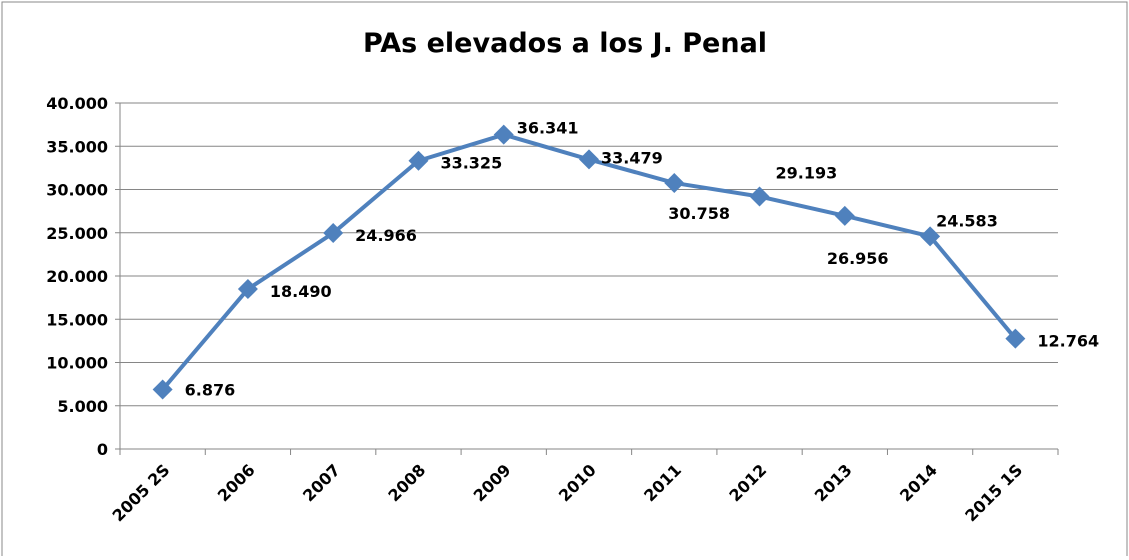 This screenshot has width=1129, height=560. Describe the element at coordinates (77, 319) in the screenshot. I see `y-tick-label: 15.000` at that location.